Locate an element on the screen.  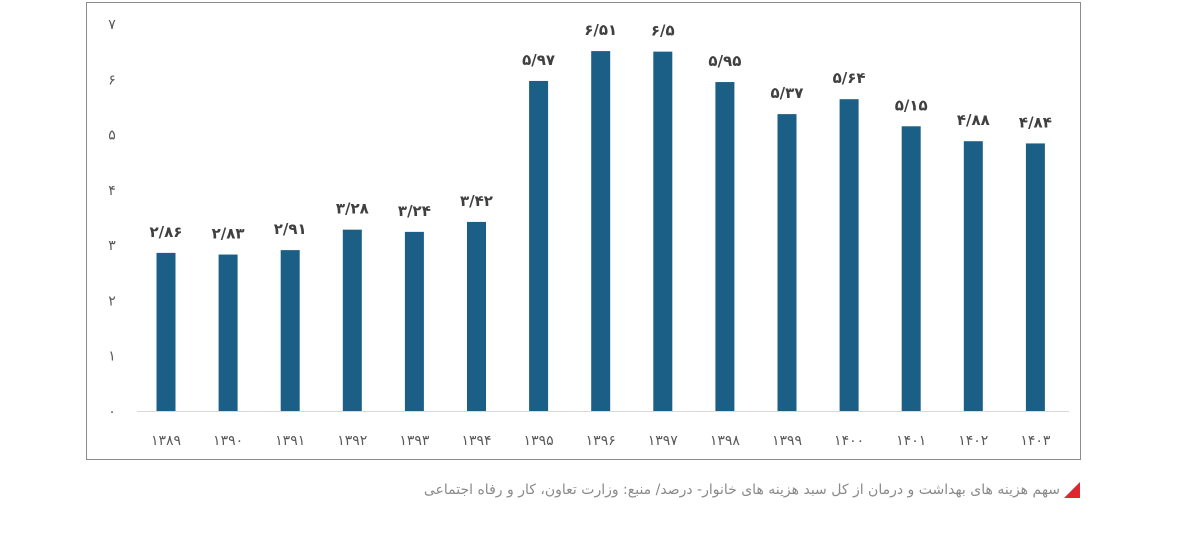
y-tick-label: ۲ is located at coordinates (112, 301).